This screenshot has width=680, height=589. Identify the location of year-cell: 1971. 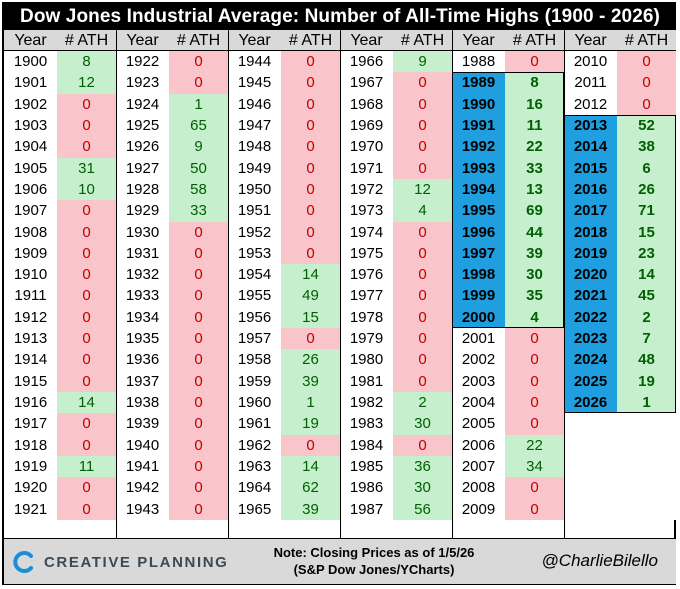
(366, 168).